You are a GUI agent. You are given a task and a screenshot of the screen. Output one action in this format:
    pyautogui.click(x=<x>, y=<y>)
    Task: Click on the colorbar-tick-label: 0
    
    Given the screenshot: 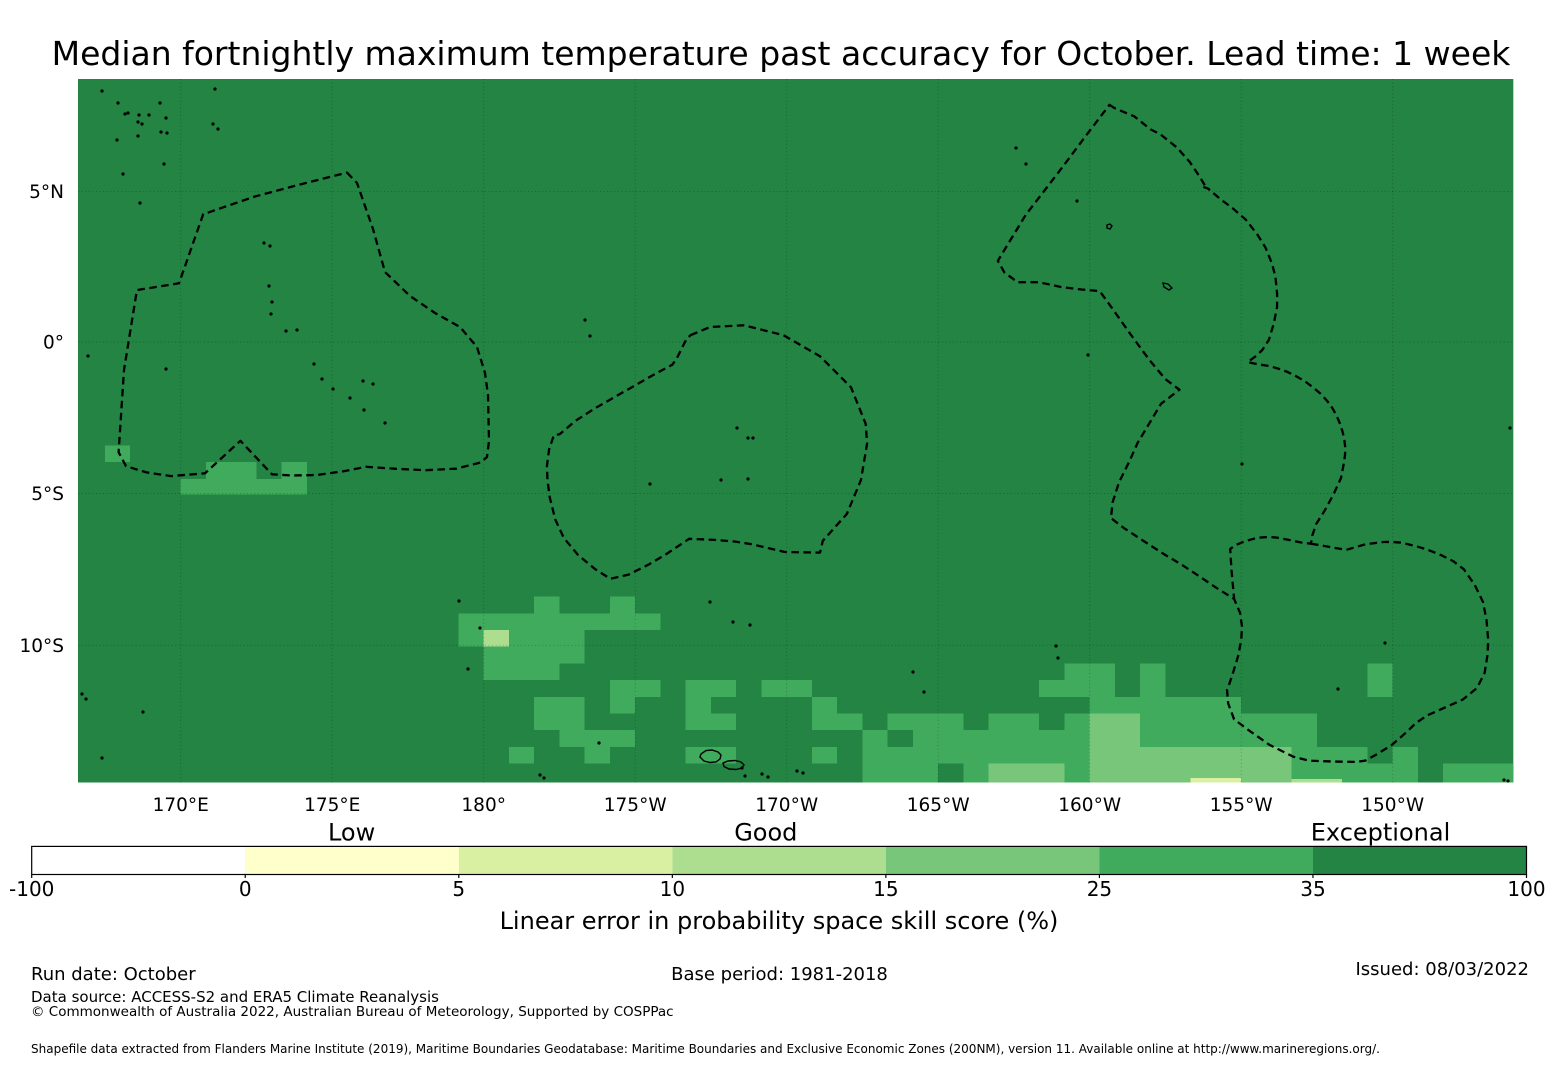 What is the action you would take?
    pyautogui.click(x=245, y=889)
    